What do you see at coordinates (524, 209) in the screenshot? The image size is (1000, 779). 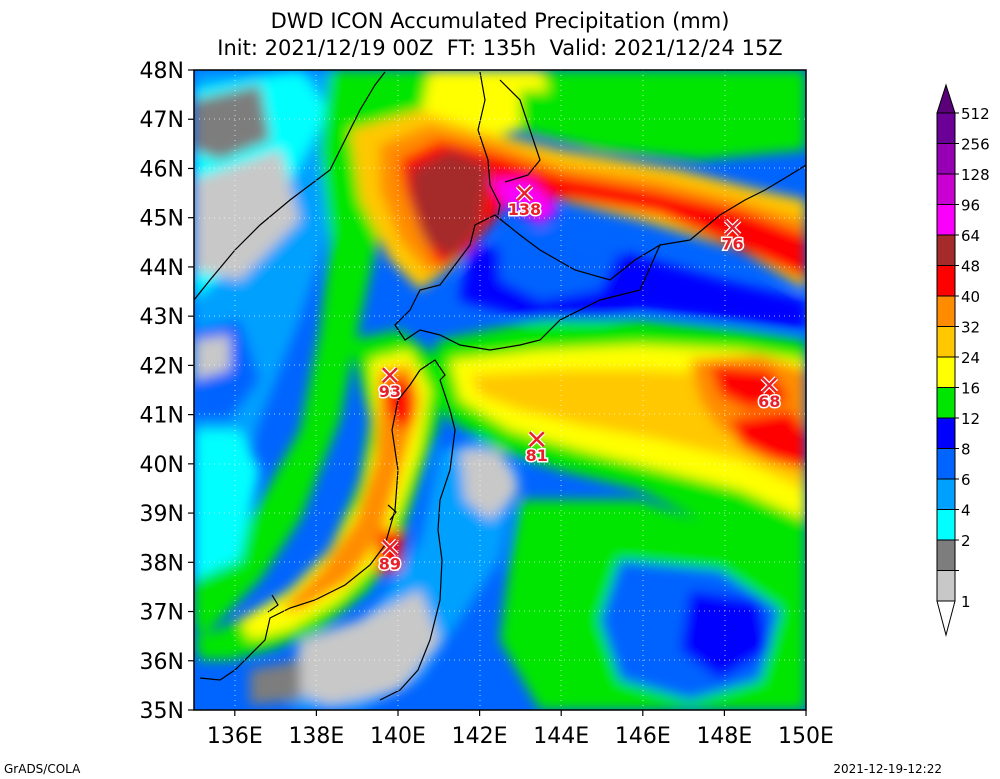 I see `marker-value: 138` at bounding box center [524, 209].